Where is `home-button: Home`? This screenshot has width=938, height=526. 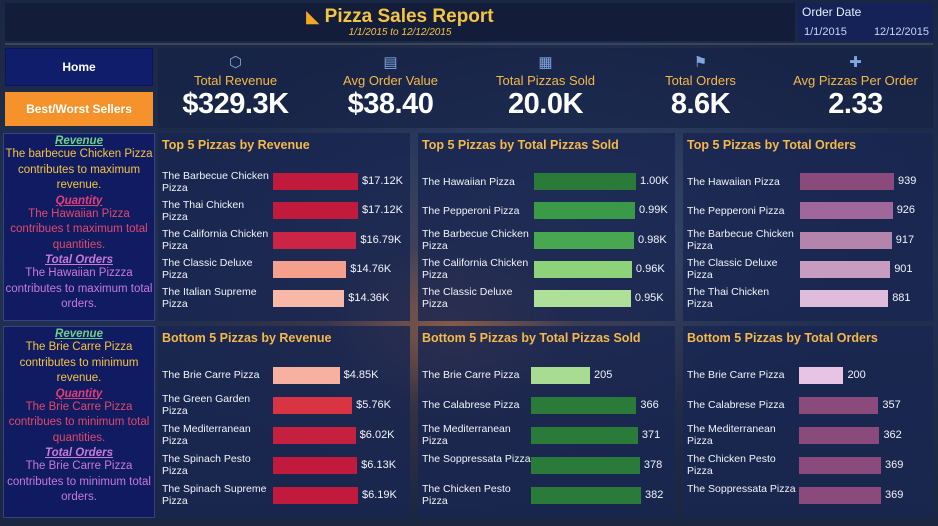
home-button: Home is located at coordinates (79, 67).